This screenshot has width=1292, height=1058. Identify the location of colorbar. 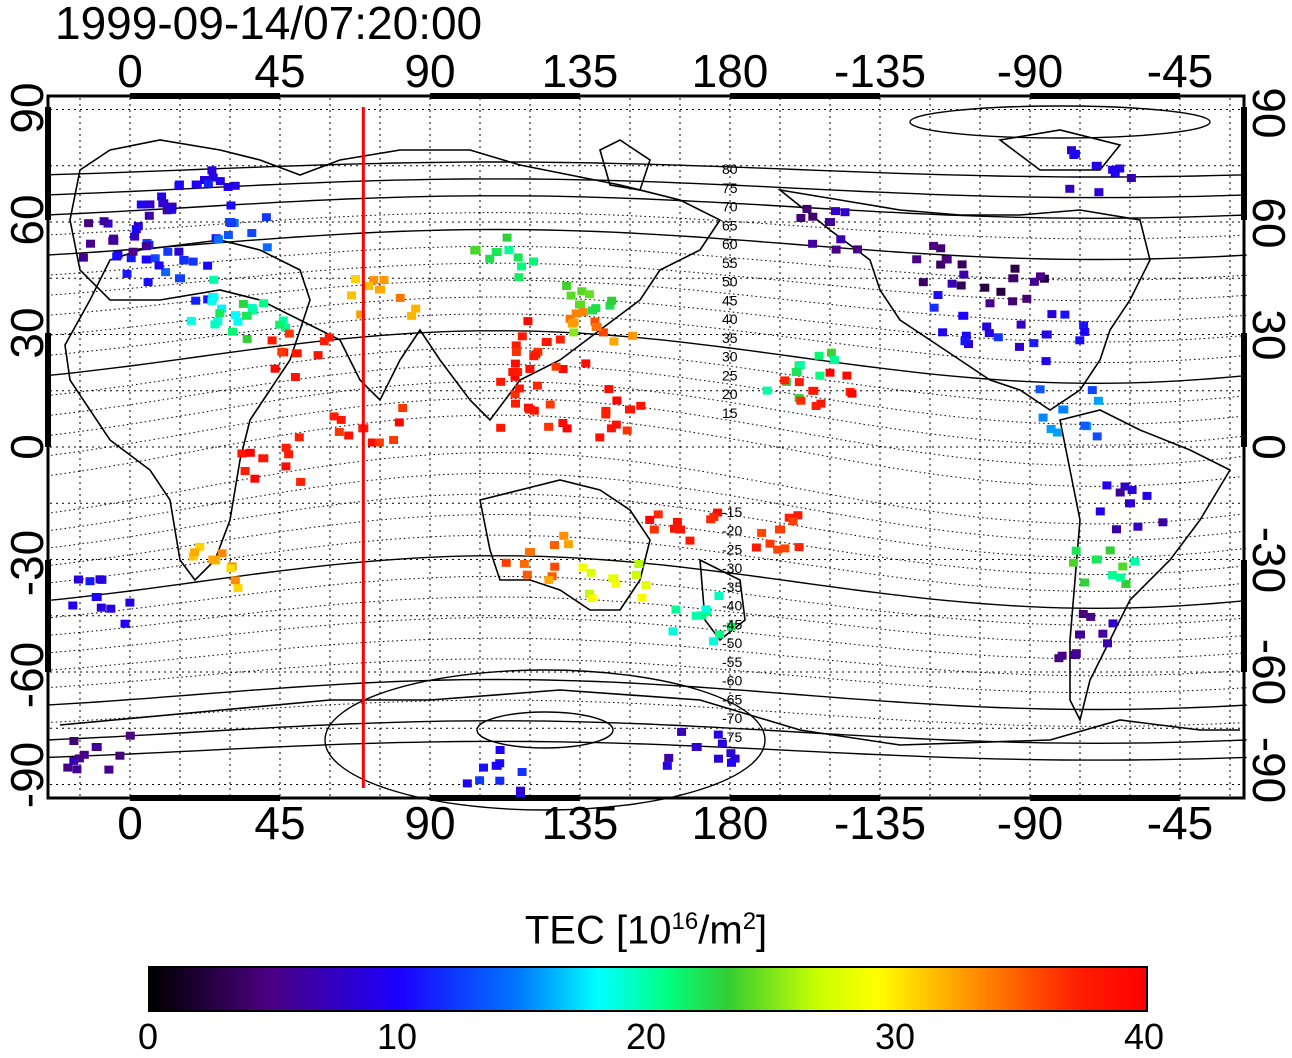
(648, 989).